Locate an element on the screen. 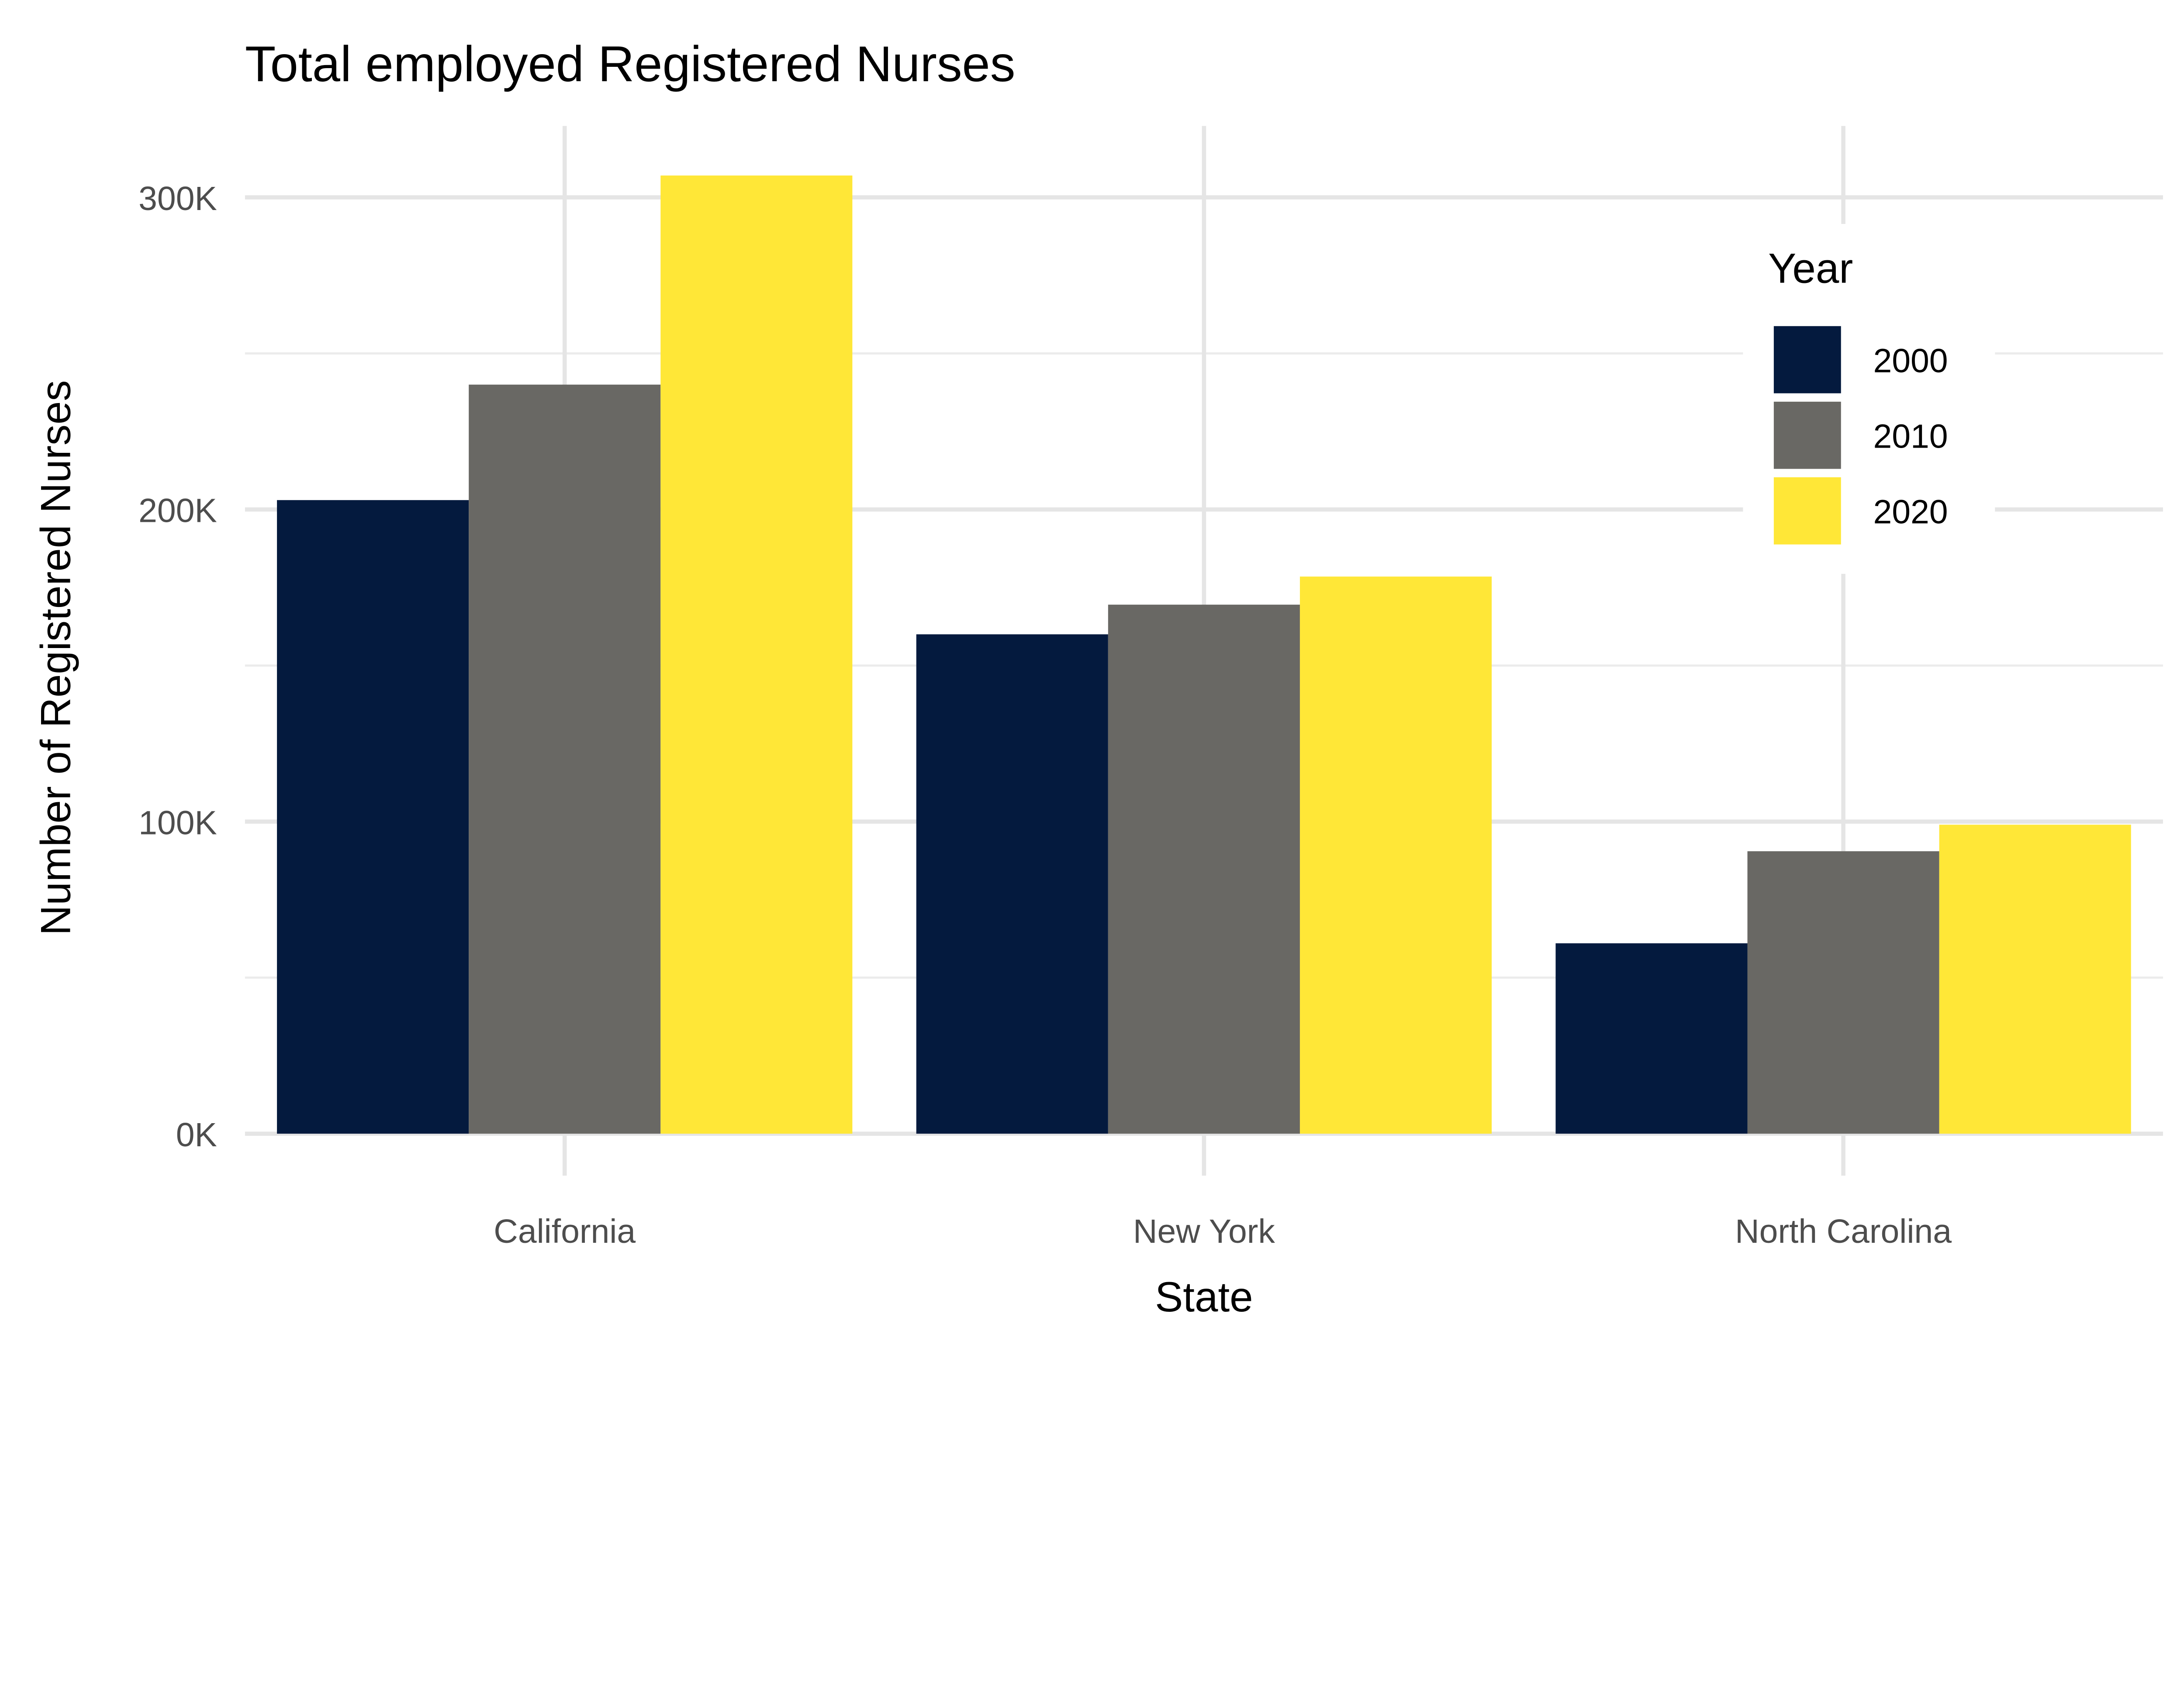  x-tick-label: North Carolina is located at coordinates (1843, 1232).